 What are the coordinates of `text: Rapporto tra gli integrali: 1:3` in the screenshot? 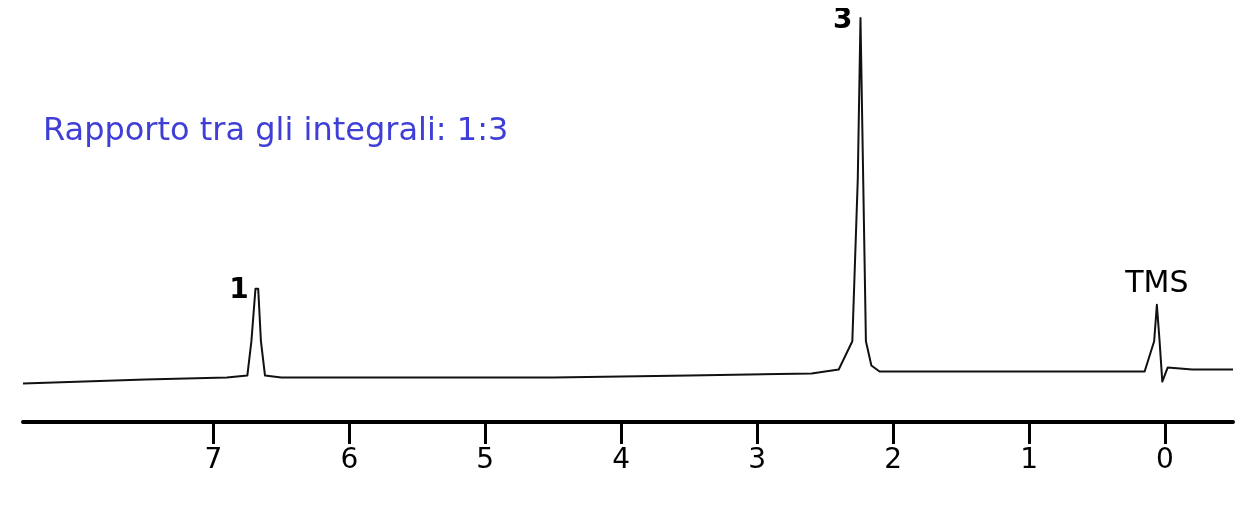 It's located at (276, 129).